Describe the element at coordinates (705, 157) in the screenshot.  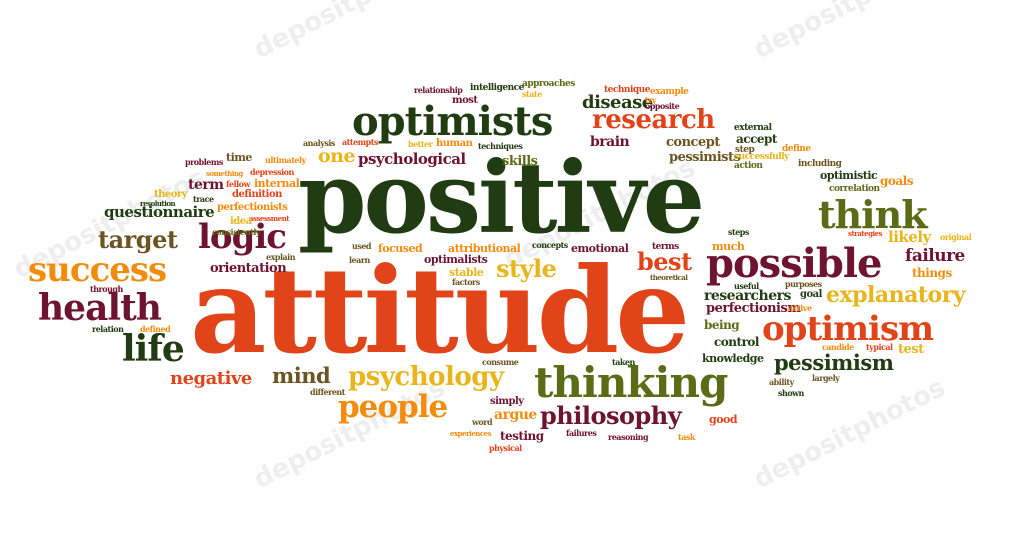
I see `word-pessimists: pessimists` at that location.